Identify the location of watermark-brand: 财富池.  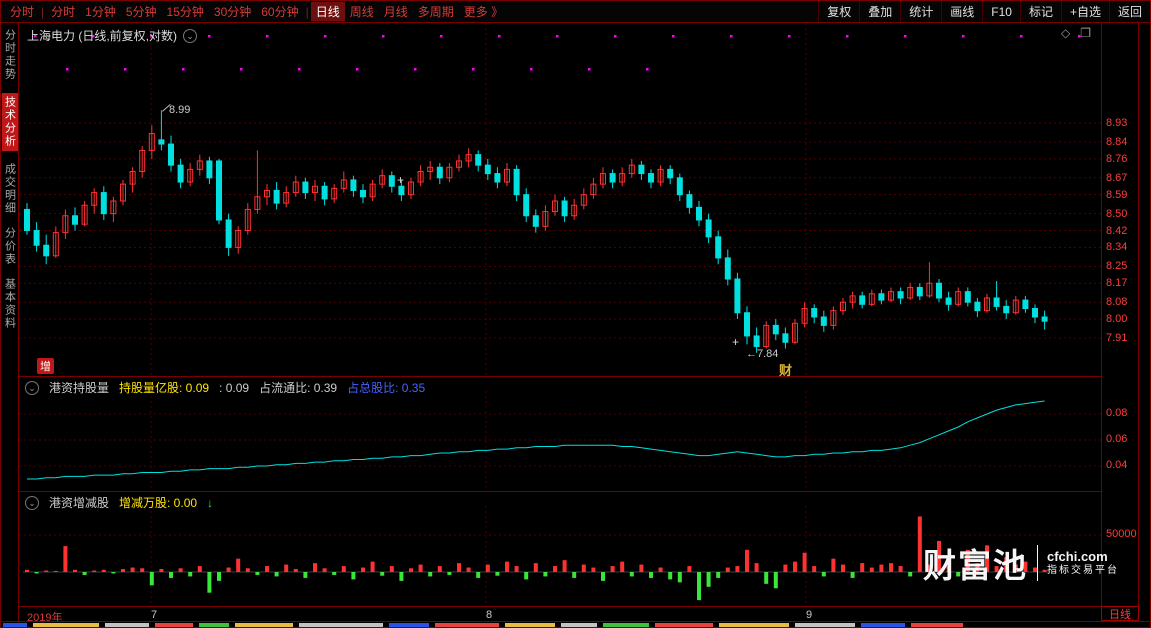
(975, 565).